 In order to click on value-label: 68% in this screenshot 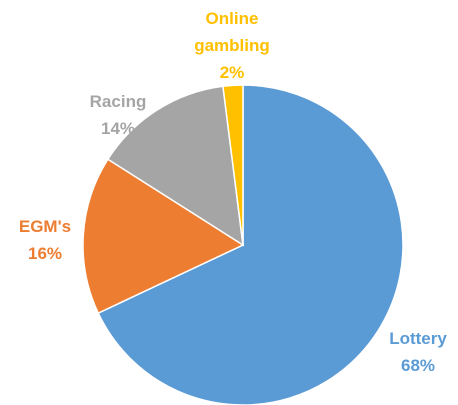, I will do `click(418, 365)`.